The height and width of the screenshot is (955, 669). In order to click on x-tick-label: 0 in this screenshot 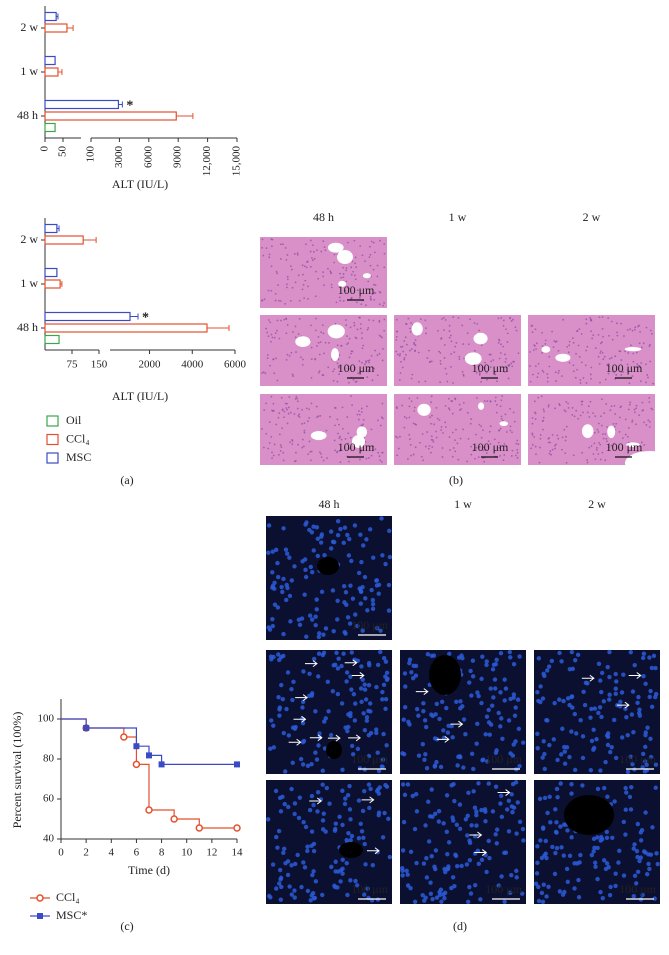, I will do `click(61, 853)`.